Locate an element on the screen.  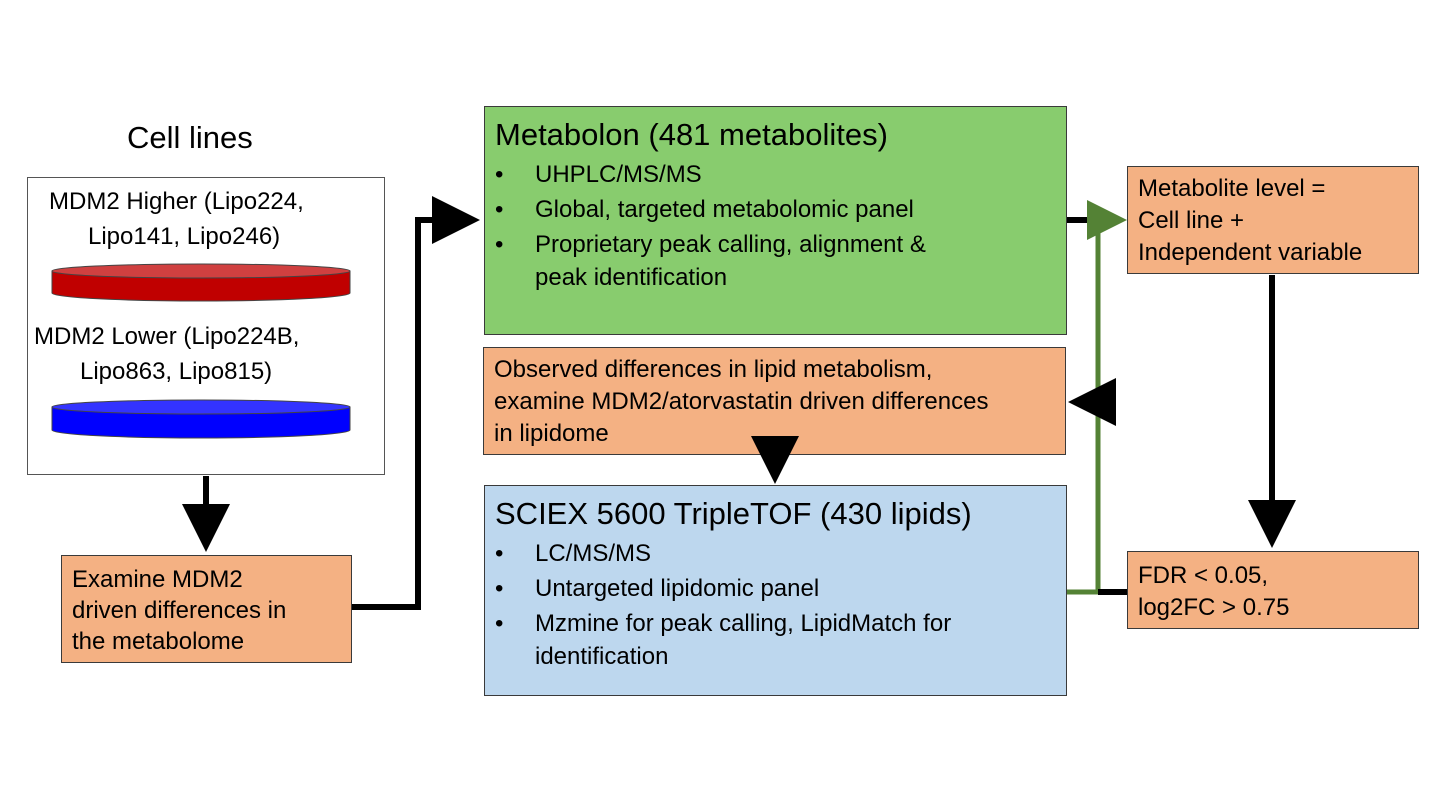
sciex-bullet-2: Untargeted lipidomic panel is located at coordinates (723, 588).